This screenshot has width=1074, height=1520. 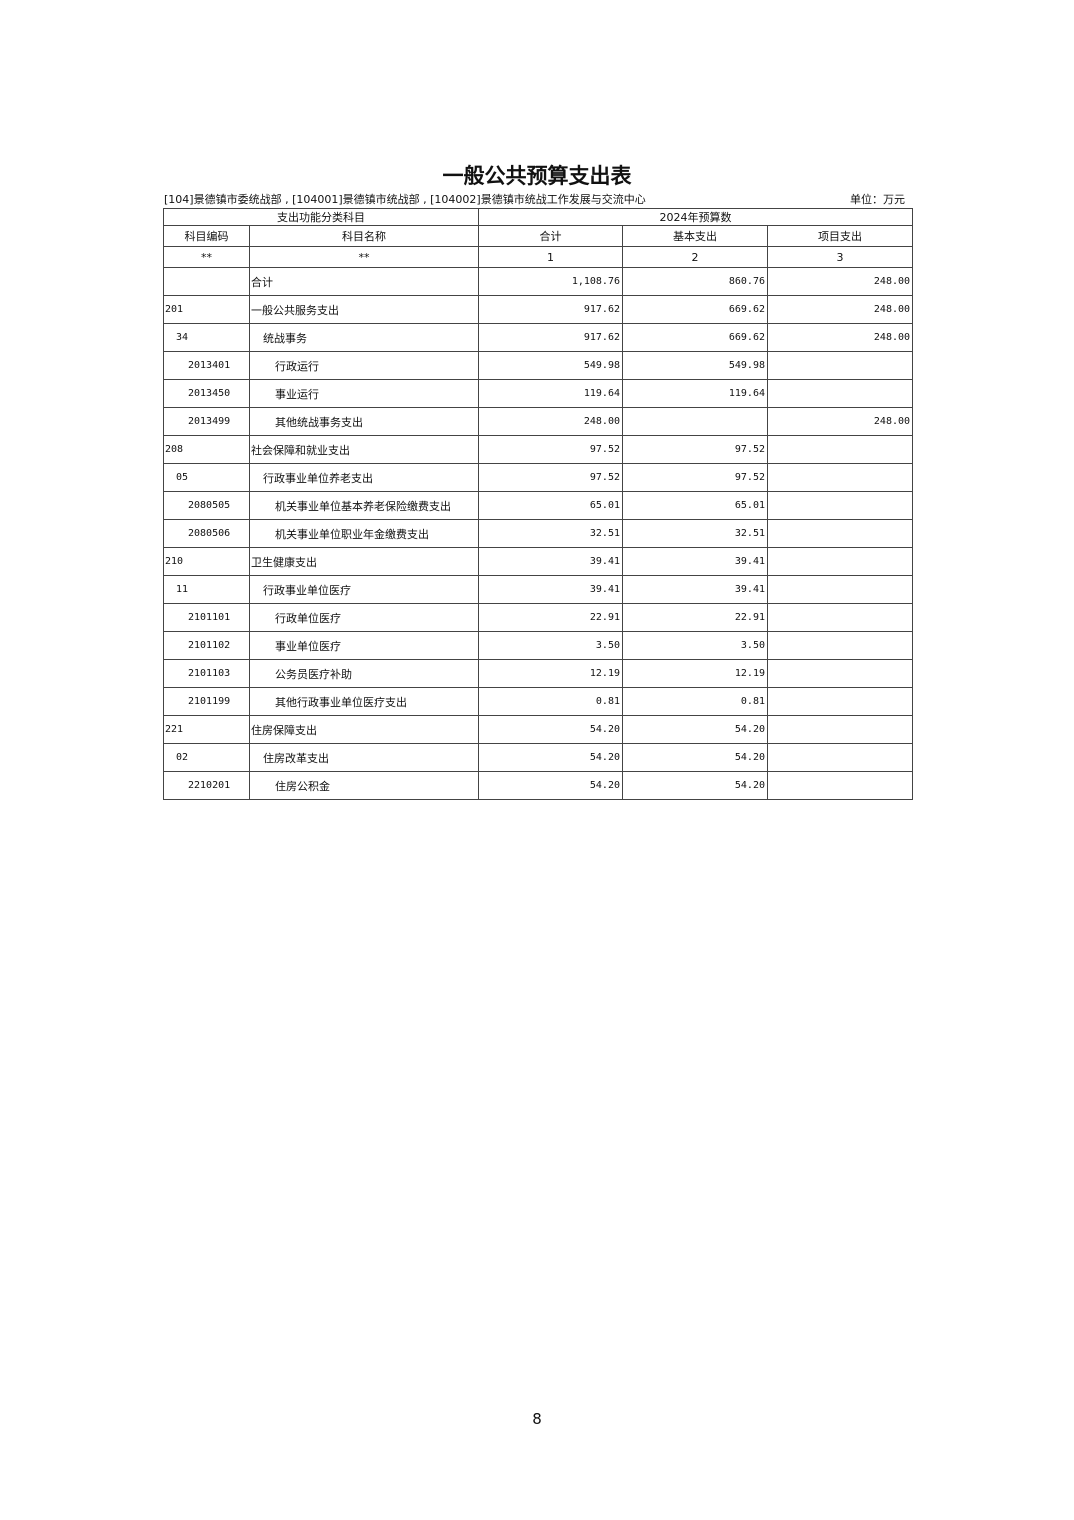 I want to click on name-cell: 事业单位医疗, so click(x=364, y=645).